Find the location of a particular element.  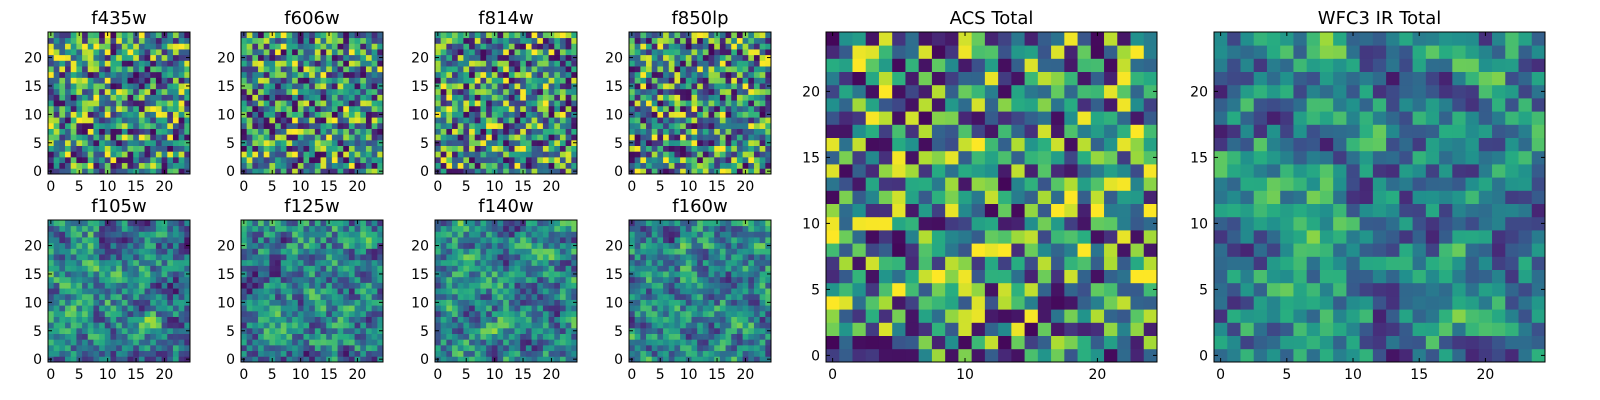

panel-title: f435w is located at coordinates (118, 18).